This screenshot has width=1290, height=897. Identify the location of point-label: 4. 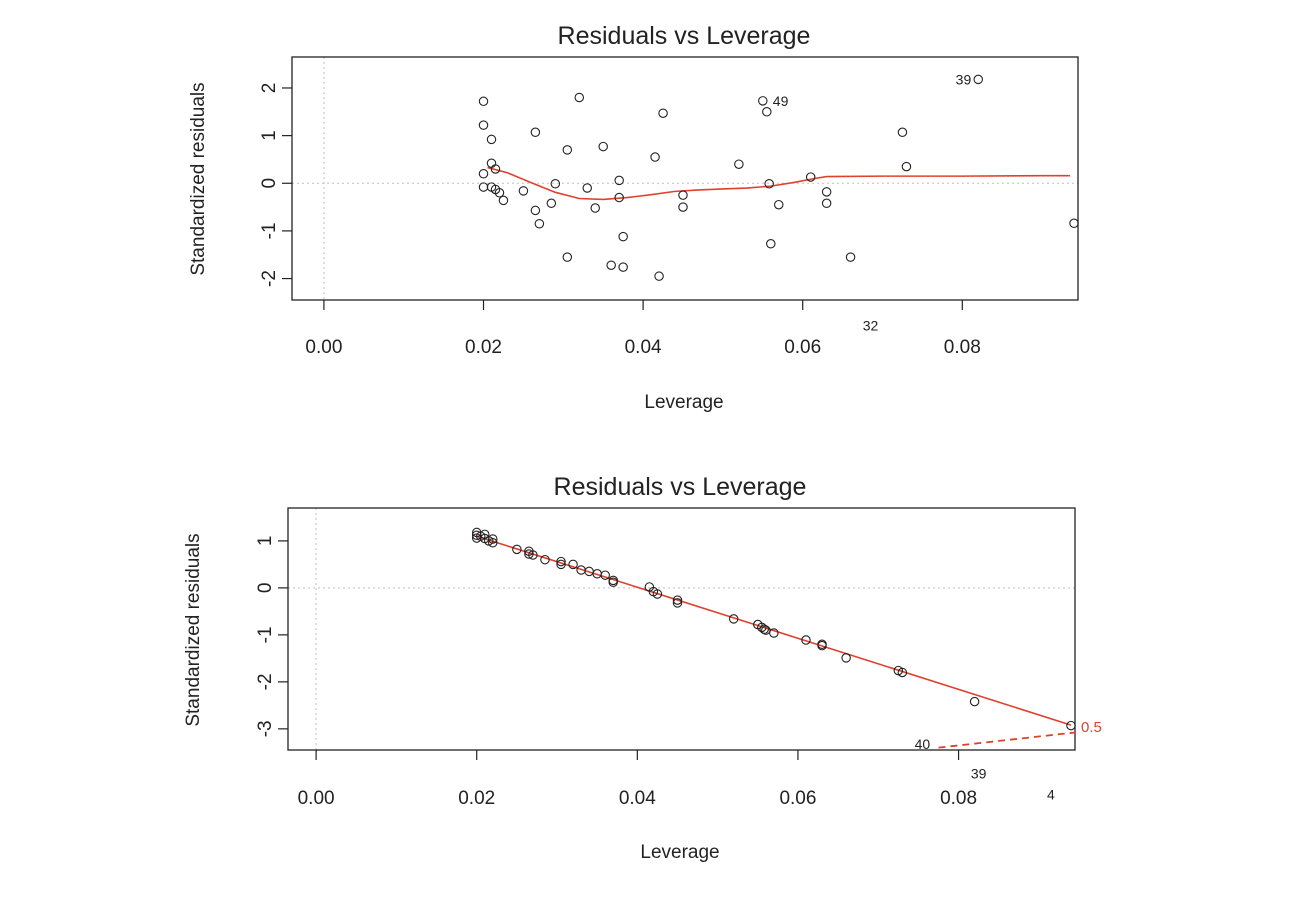
(1051, 795).